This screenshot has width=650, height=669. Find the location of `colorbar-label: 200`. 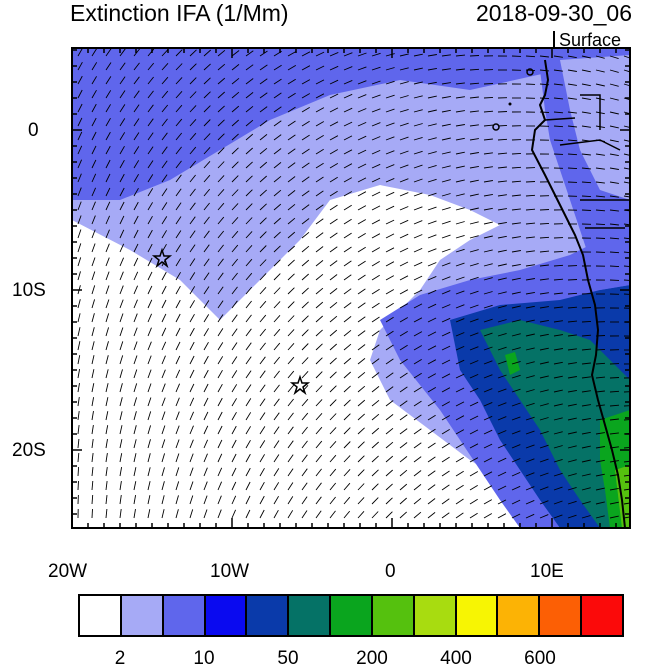

colorbar-label: 200 is located at coordinates (372, 658).